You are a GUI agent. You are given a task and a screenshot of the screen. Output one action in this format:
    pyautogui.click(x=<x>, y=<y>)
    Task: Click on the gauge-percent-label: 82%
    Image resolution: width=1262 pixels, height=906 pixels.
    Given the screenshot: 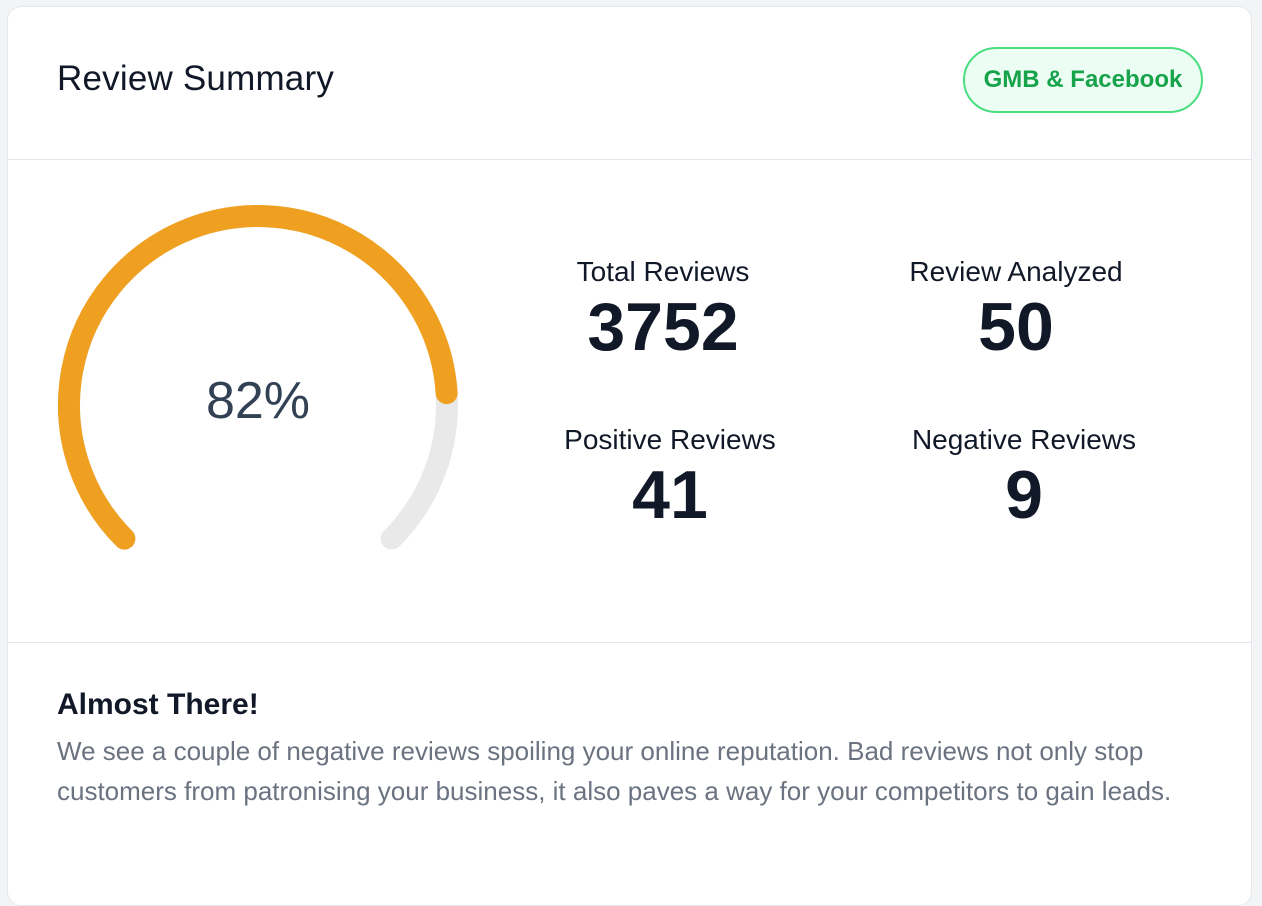 What is the action you would take?
    pyautogui.click(x=258, y=401)
    